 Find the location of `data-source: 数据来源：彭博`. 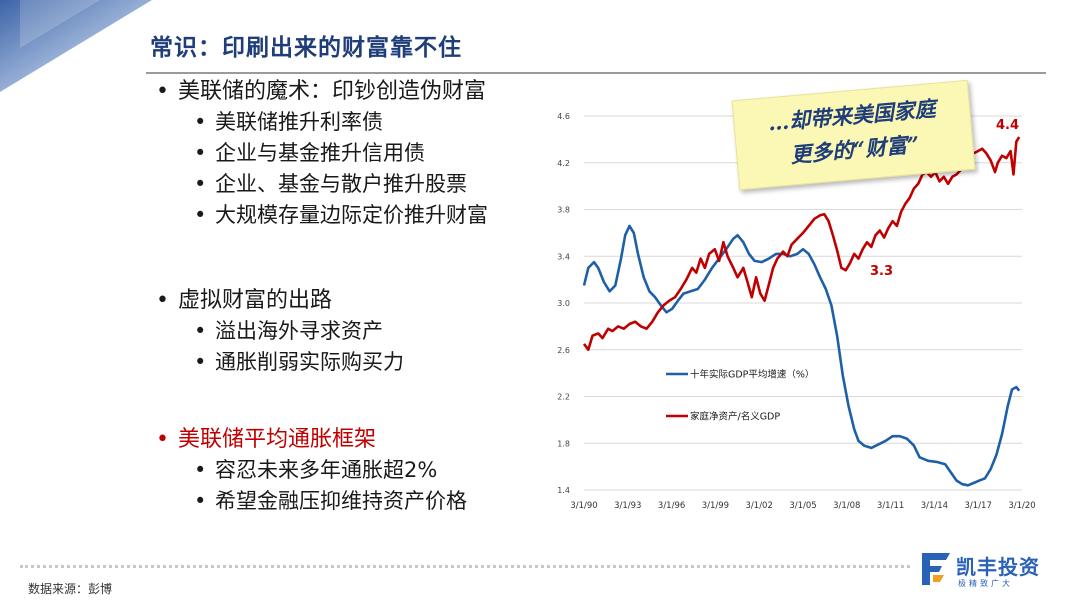

data-source: 数据来源：彭博 is located at coordinates (70, 589).